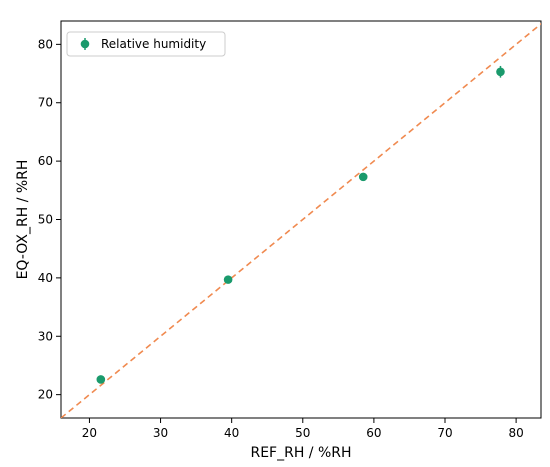 Image resolution: width=550 pixels, height=467 pixels. What do you see at coordinates (23, 220) in the screenshot?
I see `y-axis-label: EQ-OX_RH / %RH` at bounding box center [23, 220].